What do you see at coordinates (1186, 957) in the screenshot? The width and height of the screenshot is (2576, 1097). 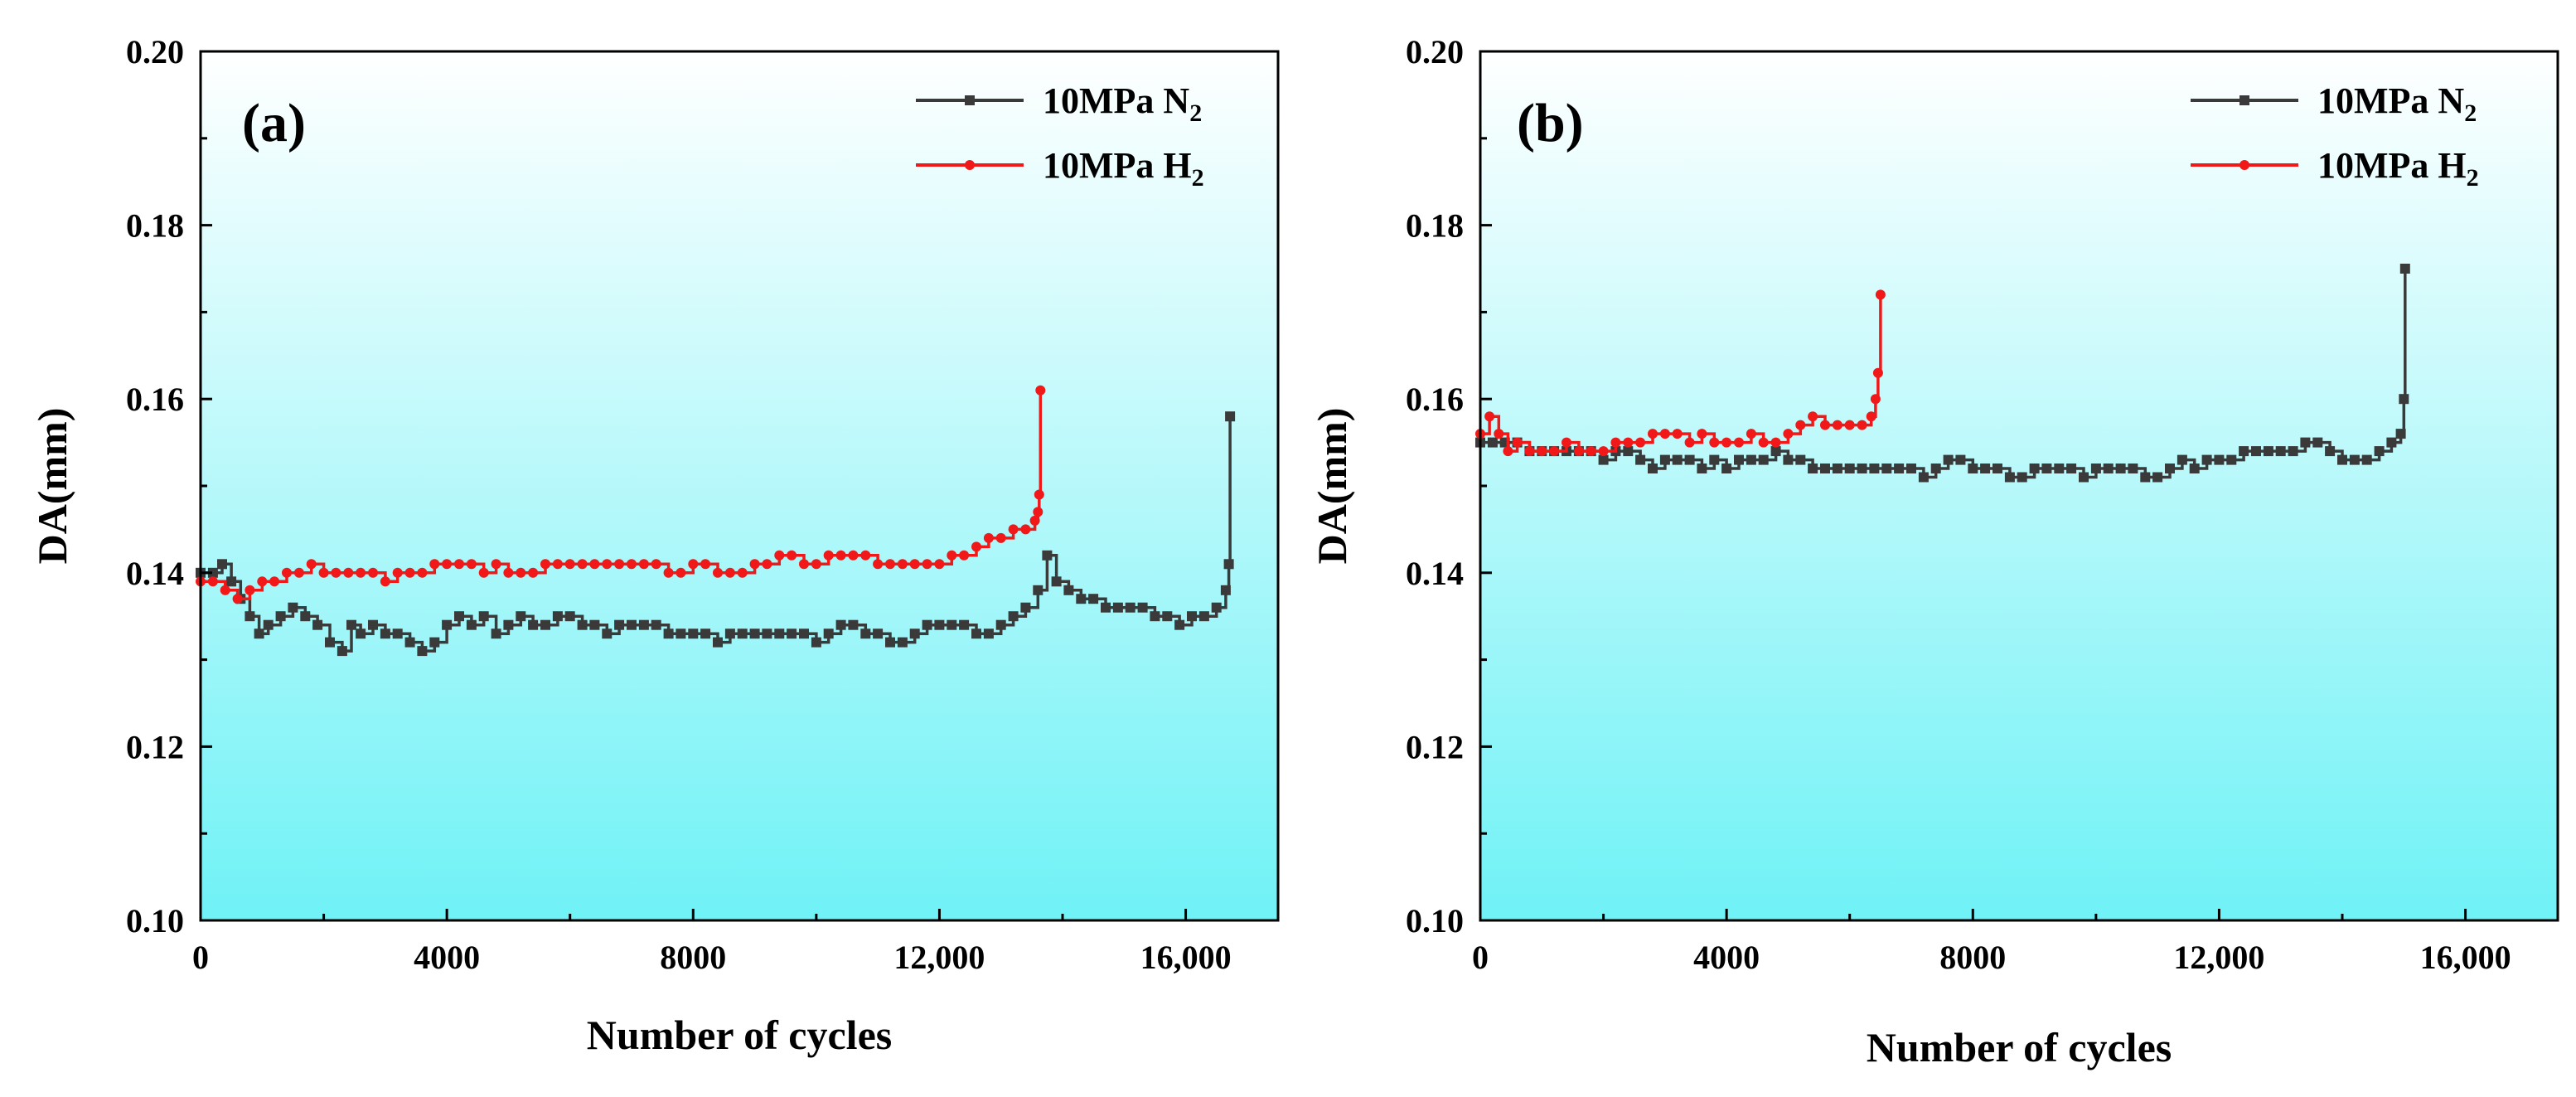 I see `x-tick-label: 16,000` at bounding box center [1186, 957].